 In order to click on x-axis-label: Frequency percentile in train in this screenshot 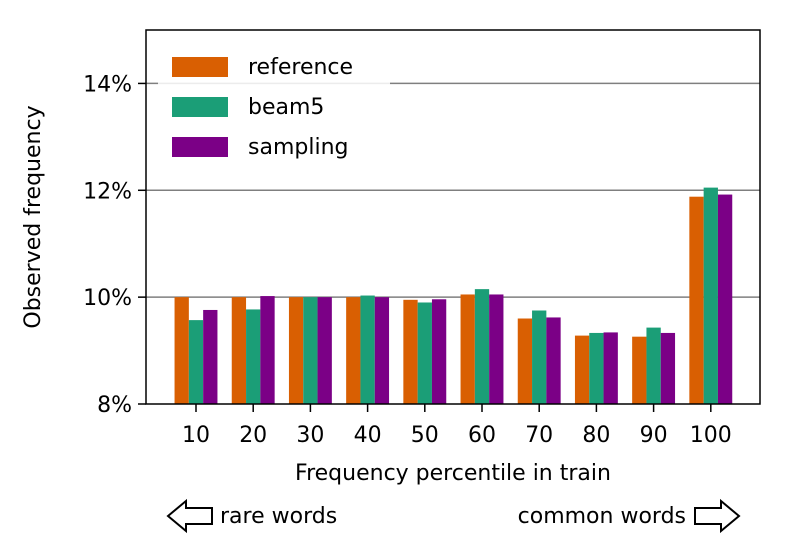, I will do `click(453, 473)`.